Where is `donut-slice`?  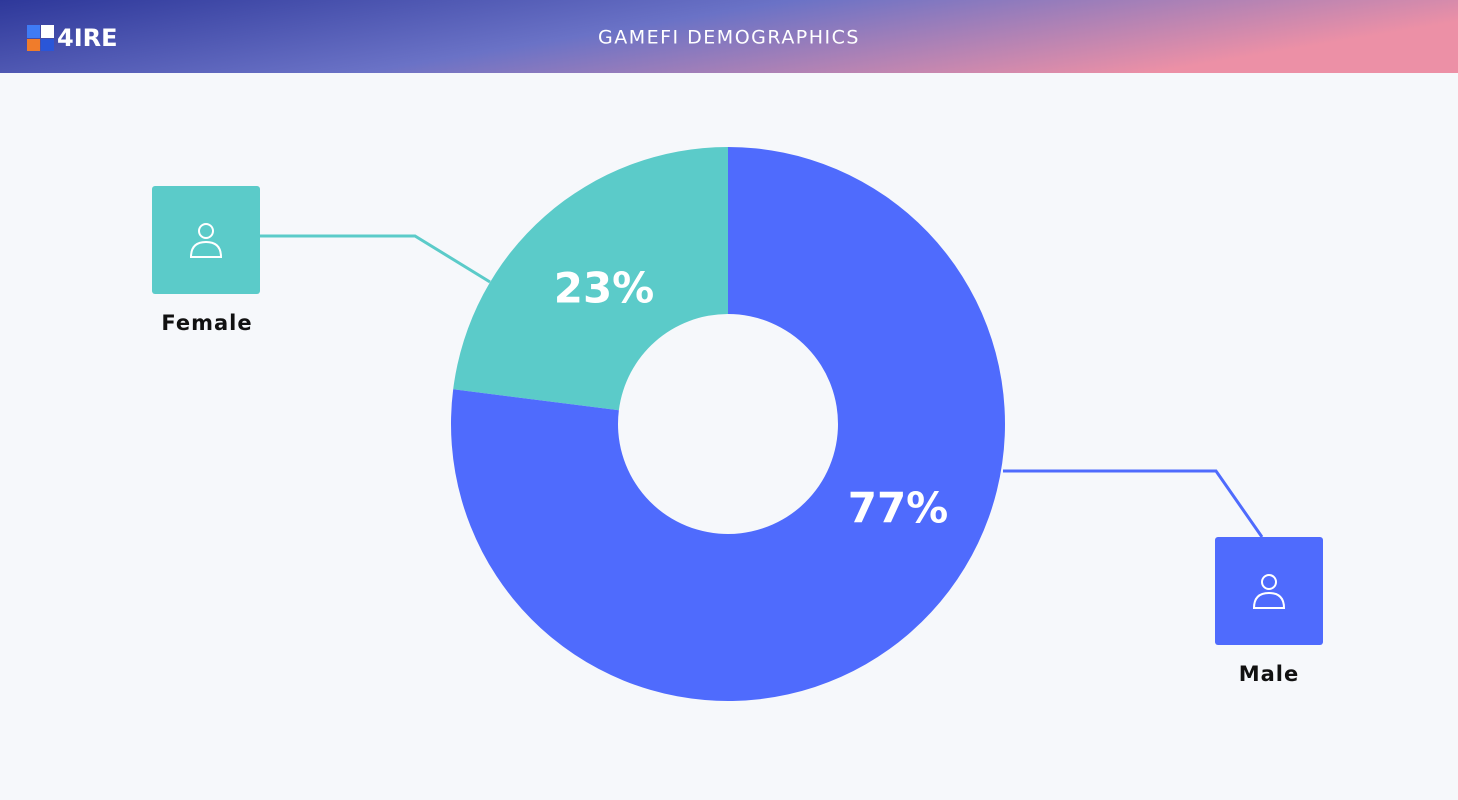 donut-slice is located at coordinates (590, 279).